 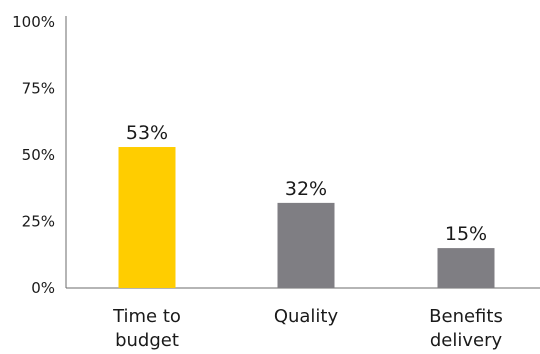 What do you see at coordinates (38, 222) in the screenshot?
I see `y-tick-label: 25%` at bounding box center [38, 222].